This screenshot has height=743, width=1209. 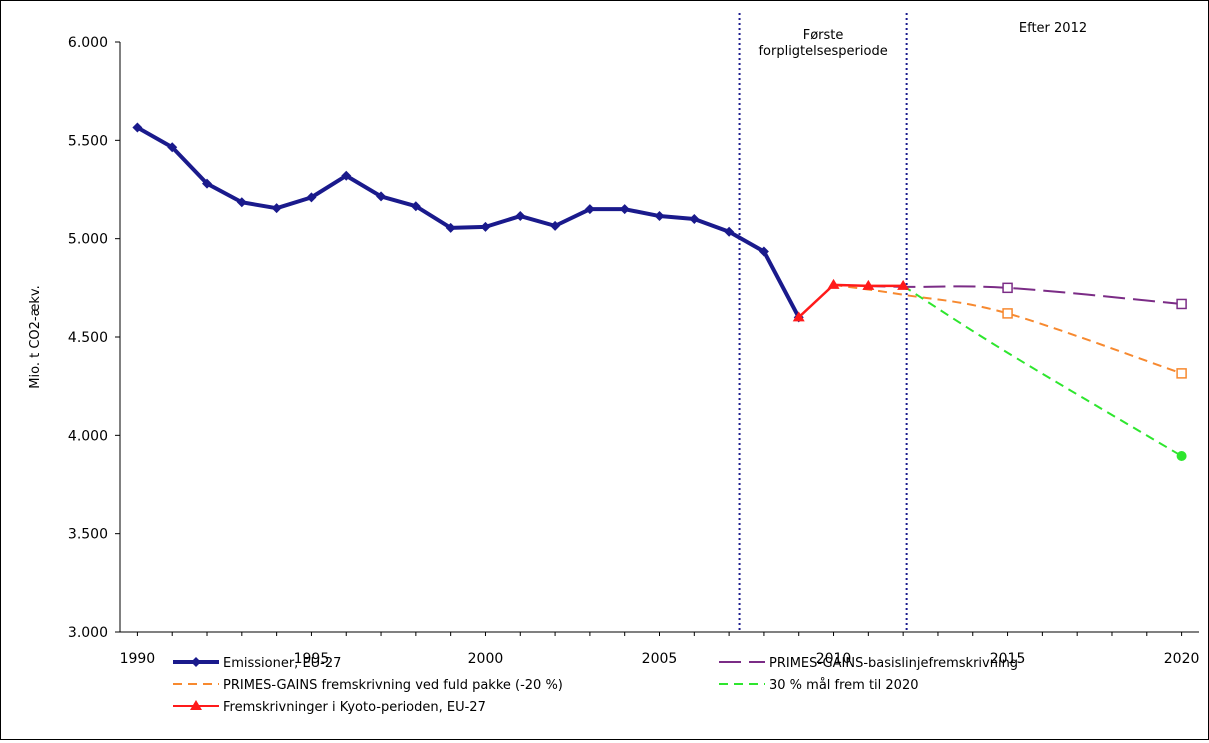 What do you see at coordinates (88, 436) in the screenshot?
I see `y-tick-label: 4.000` at bounding box center [88, 436].